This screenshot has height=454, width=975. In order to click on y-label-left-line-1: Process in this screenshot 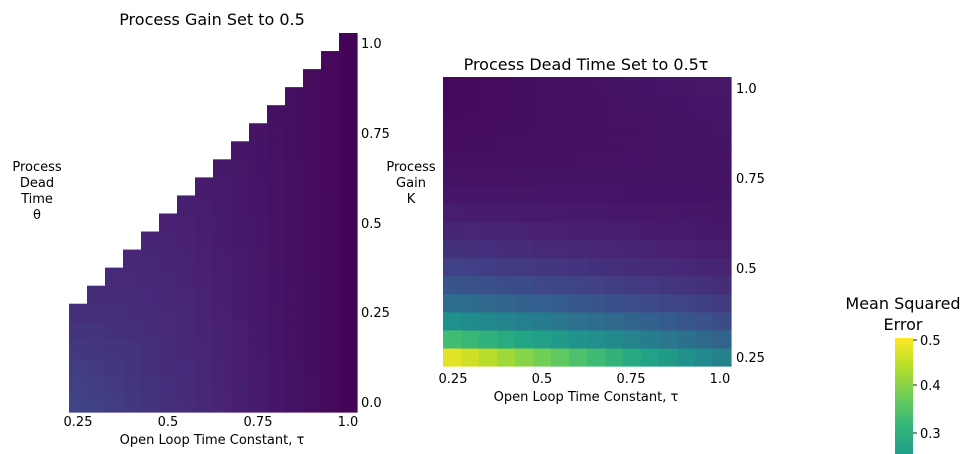, I will do `click(37, 167)`.